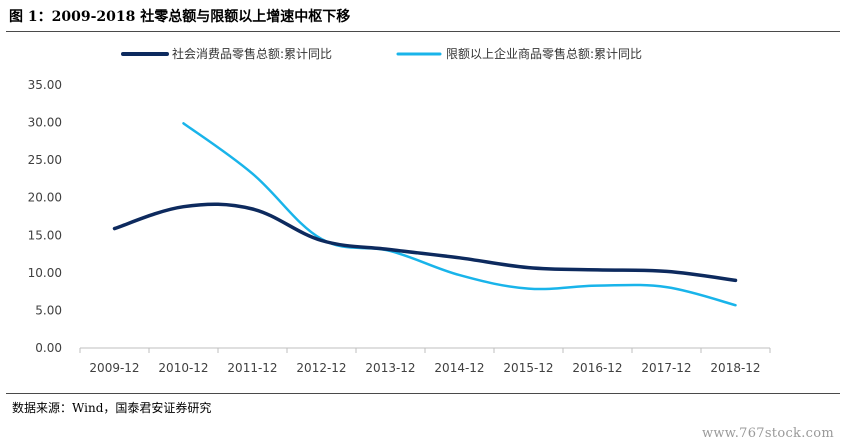 The width and height of the screenshot is (846, 448). What do you see at coordinates (767, 433) in the screenshot?
I see `watermark: www.767stock.com` at bounding box center [767, 433].